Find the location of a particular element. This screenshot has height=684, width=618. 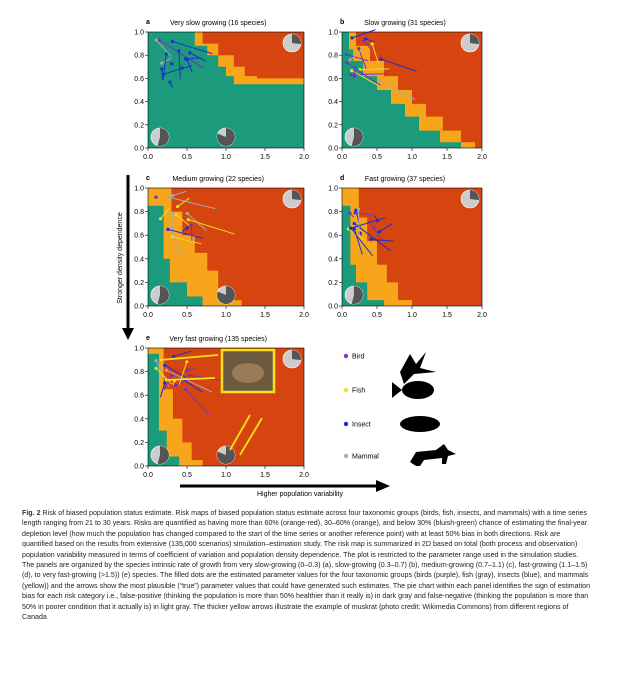

muskrat-arrow is located at coordinates (251, 436).